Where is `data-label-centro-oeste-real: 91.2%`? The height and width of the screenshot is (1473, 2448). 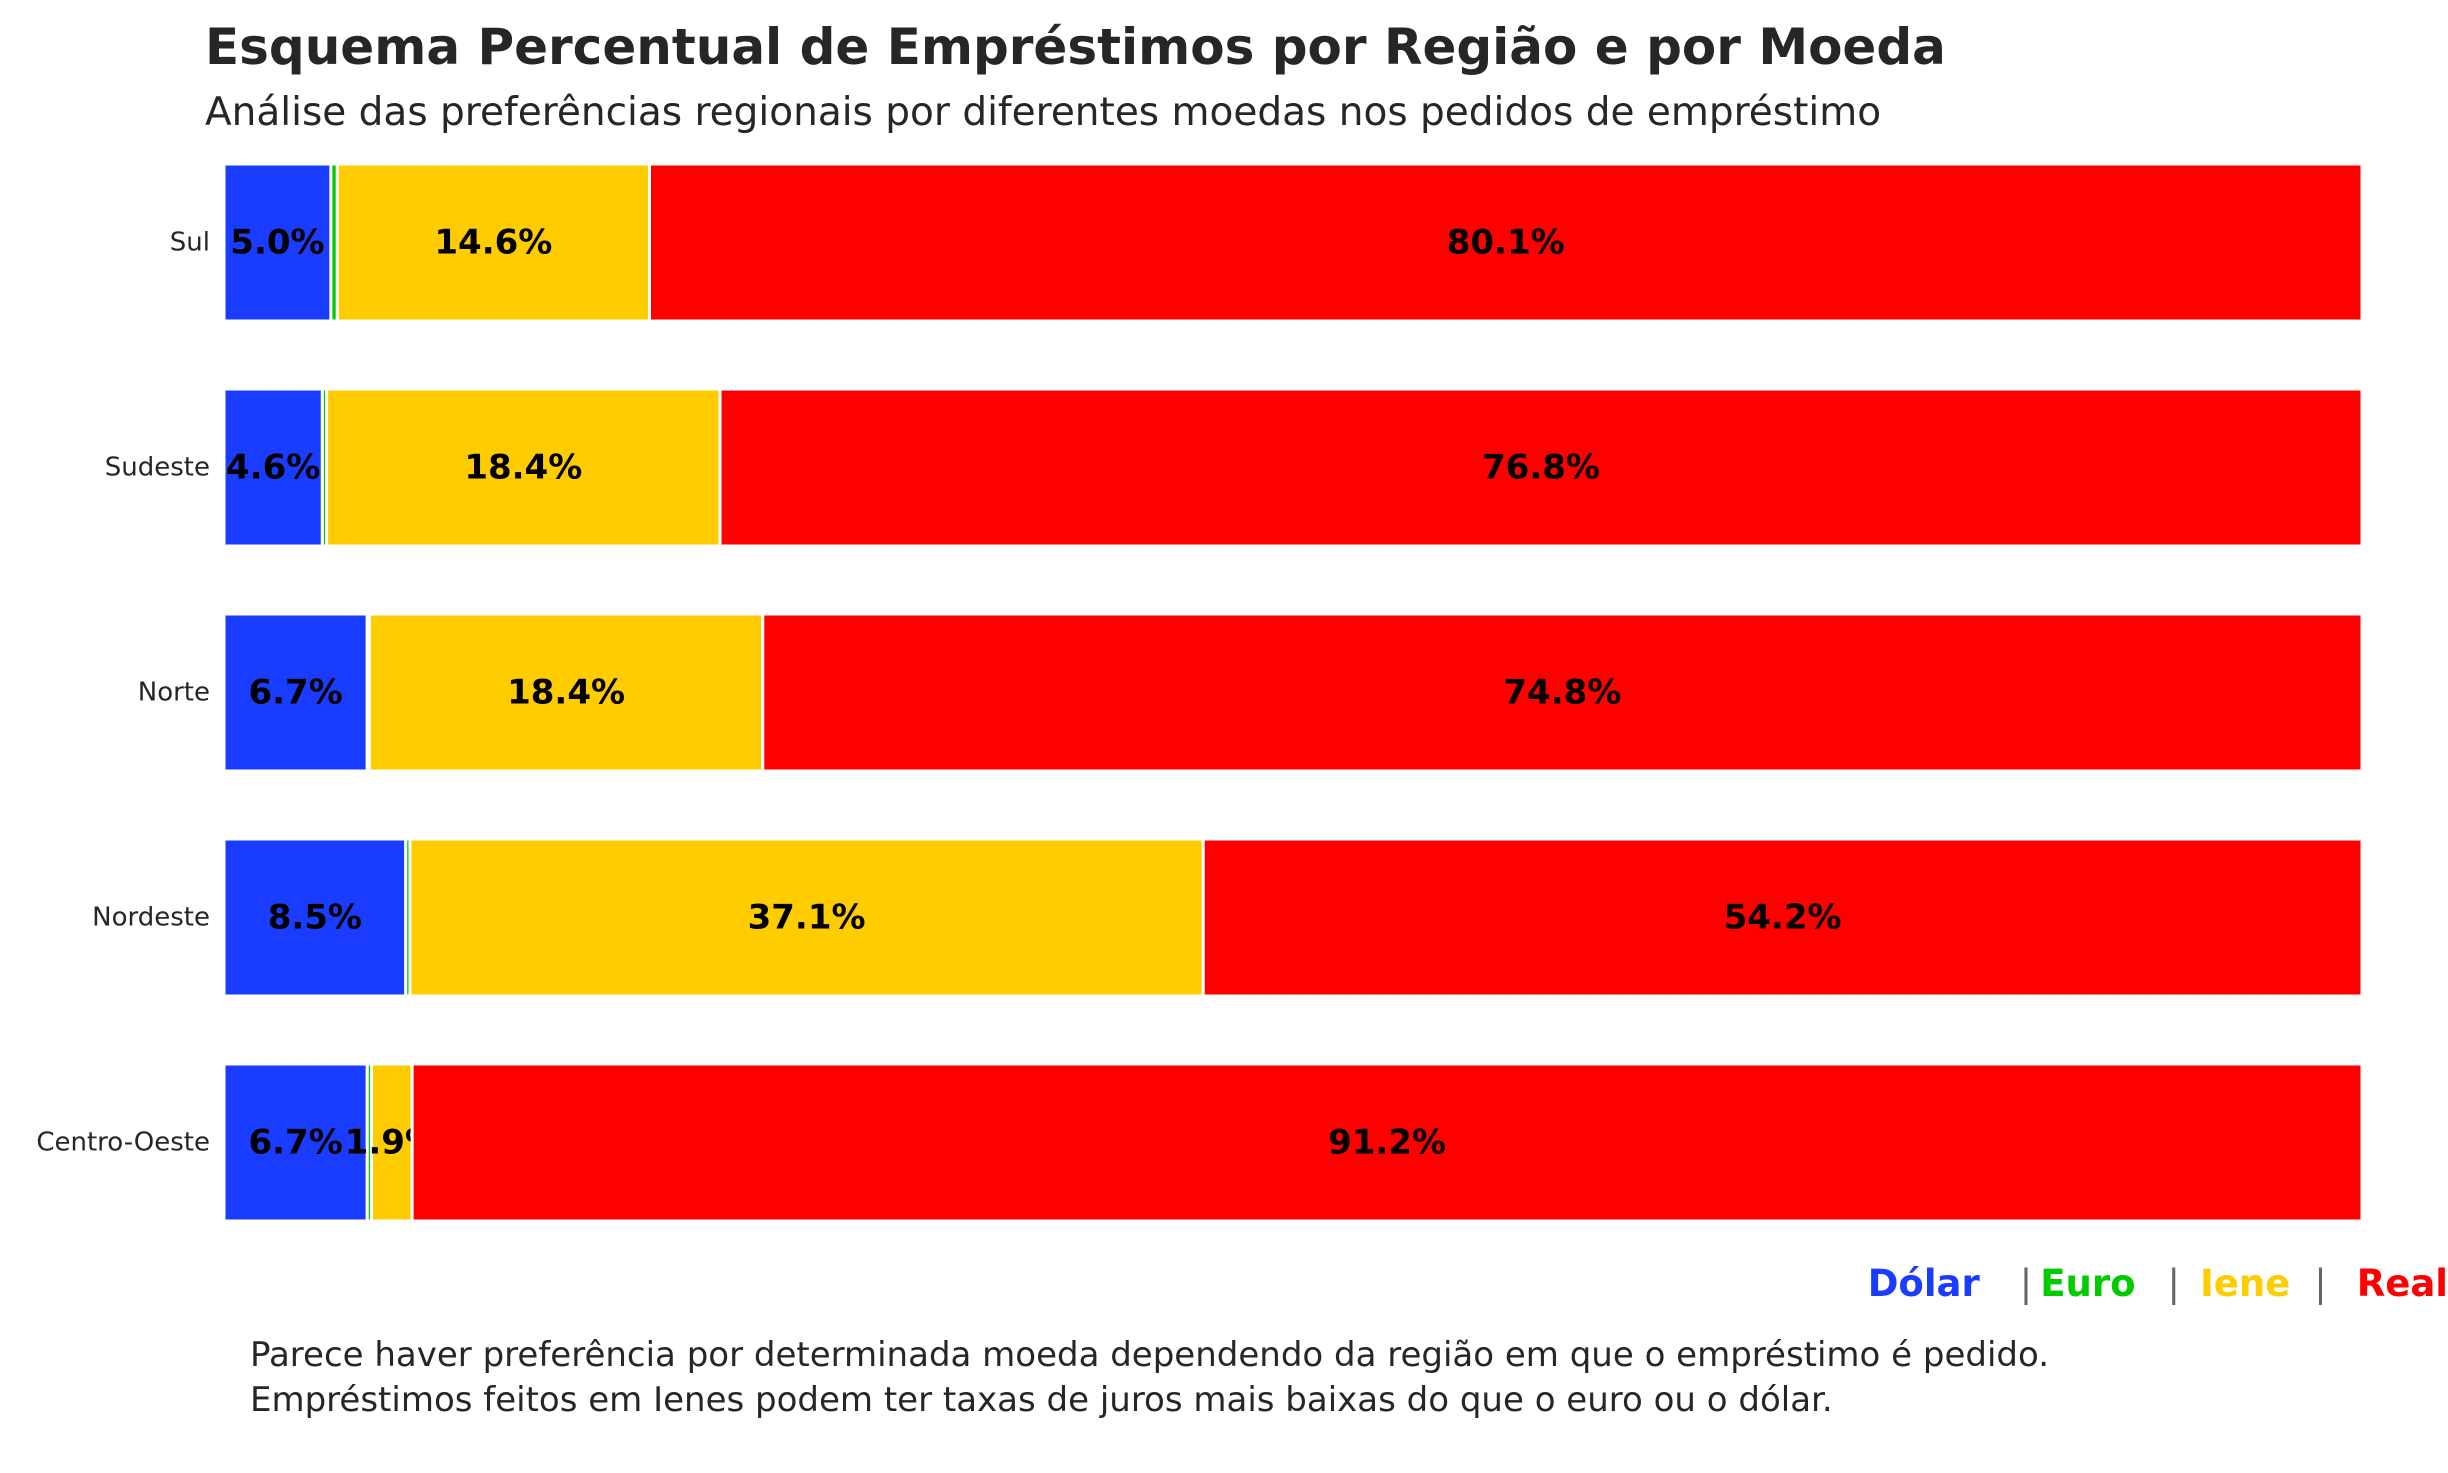 data-label-centro-oeste-real: 91.2% is located at coordinates (1387, 1143).